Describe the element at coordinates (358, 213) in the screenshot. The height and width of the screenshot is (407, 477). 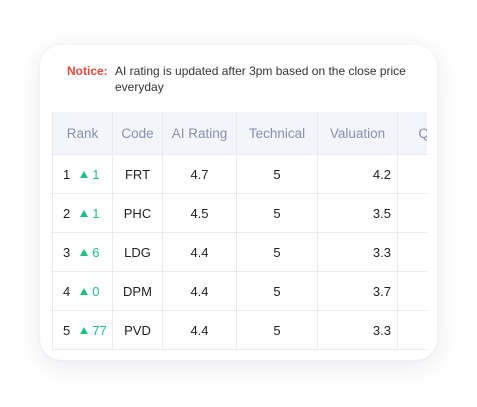
I see `valuation-cell: 3.5` at that location.